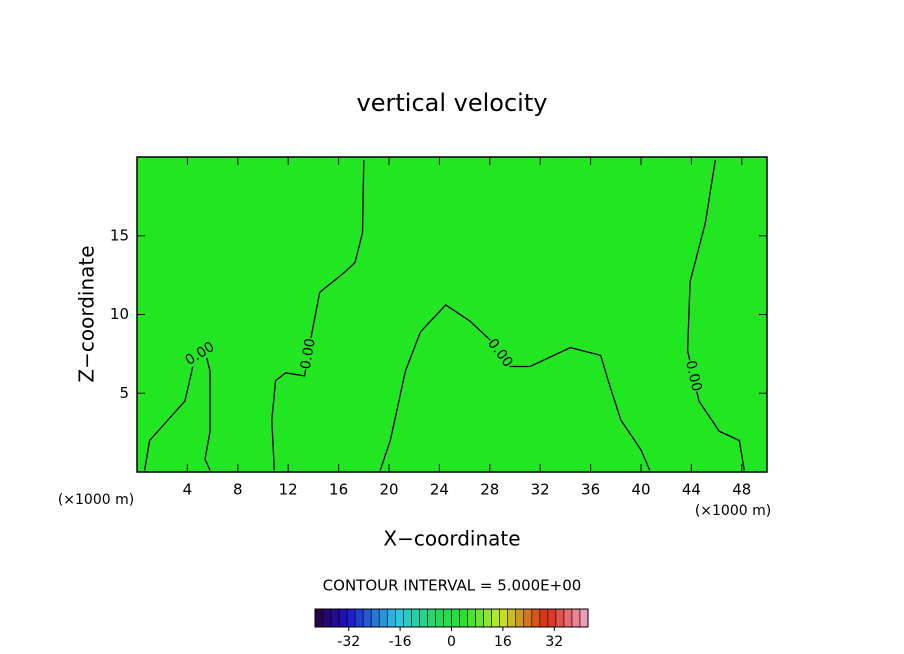 The width and height of the screenshot is (904, 654). I want to click on x-tick-label: 36, so click(590, 490).